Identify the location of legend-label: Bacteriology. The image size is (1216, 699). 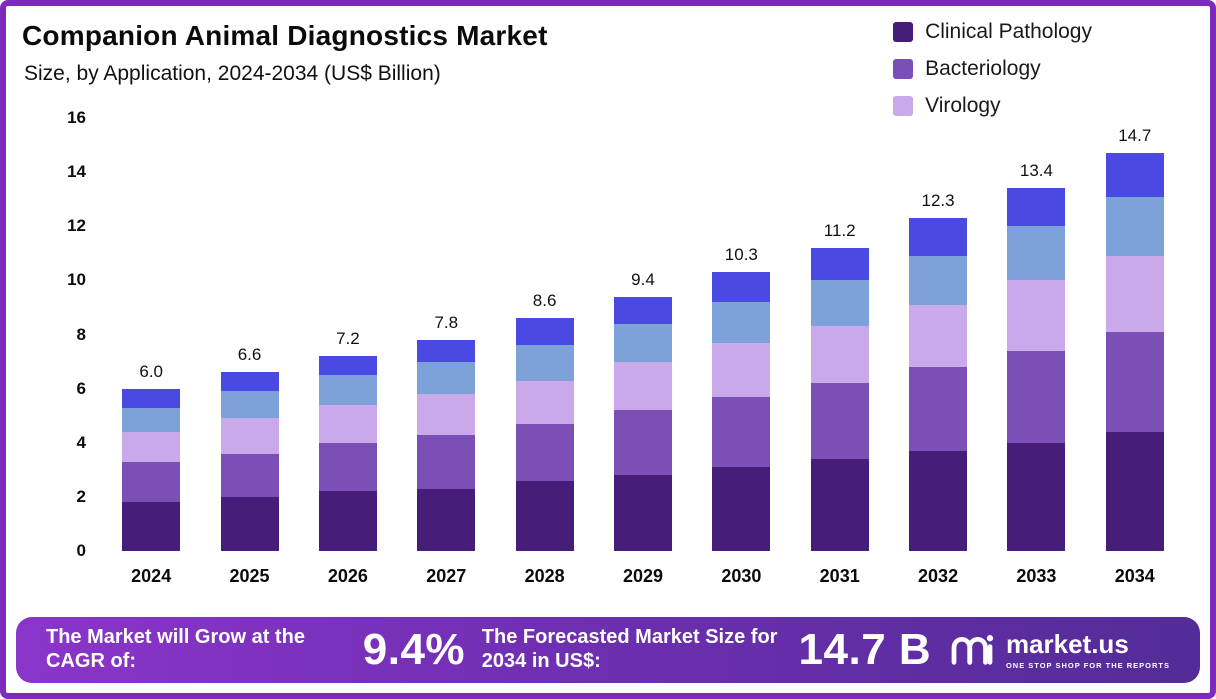
(983, 68).